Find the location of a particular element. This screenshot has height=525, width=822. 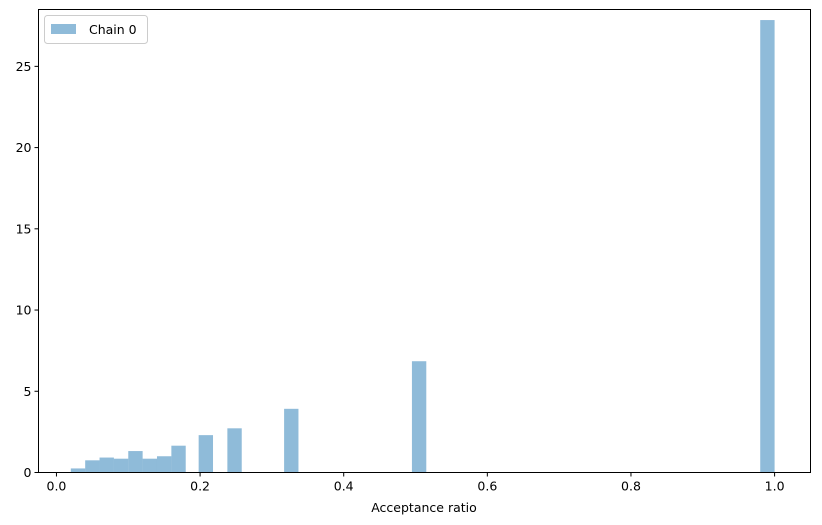

y-tick-label: 15 is located at coordinates (24, 228).